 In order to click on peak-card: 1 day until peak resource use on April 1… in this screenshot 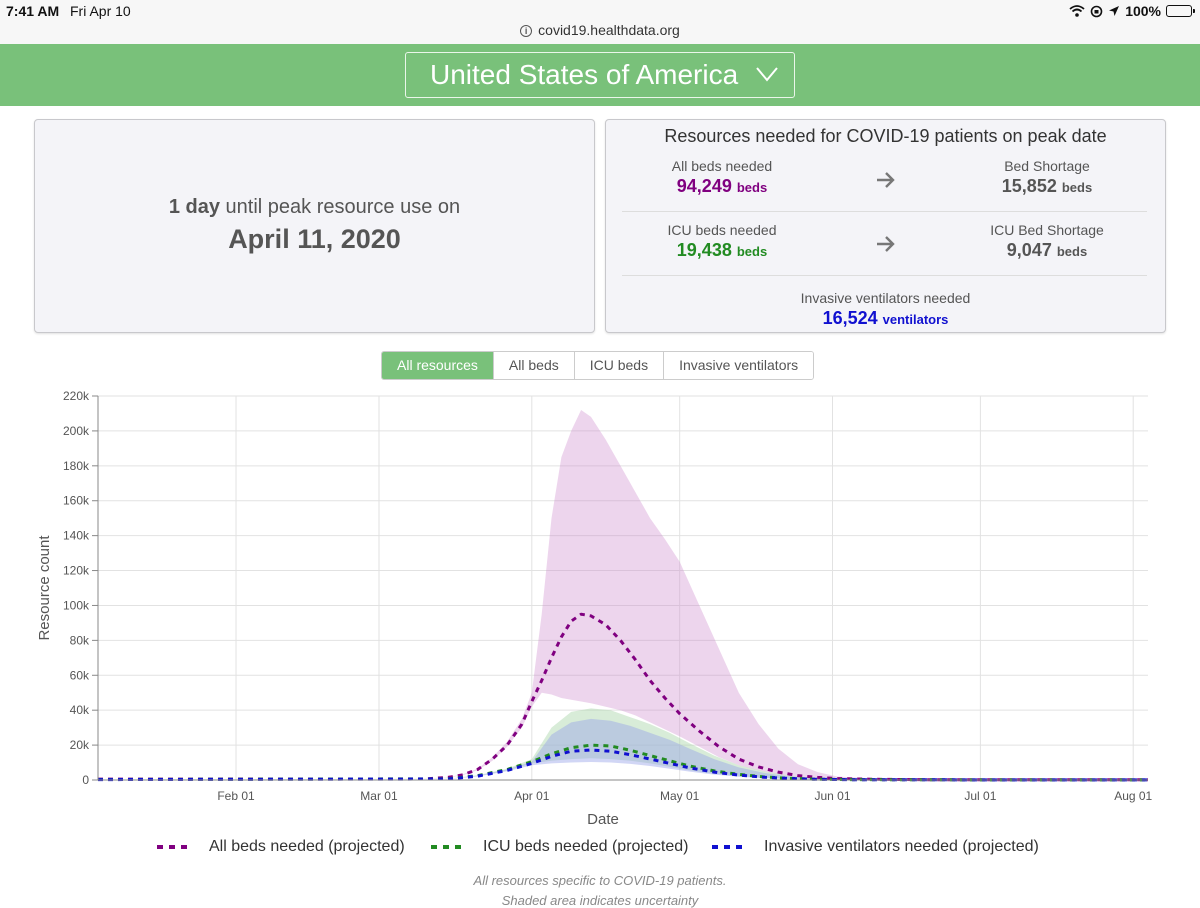, I will do `click(314, 226)`.